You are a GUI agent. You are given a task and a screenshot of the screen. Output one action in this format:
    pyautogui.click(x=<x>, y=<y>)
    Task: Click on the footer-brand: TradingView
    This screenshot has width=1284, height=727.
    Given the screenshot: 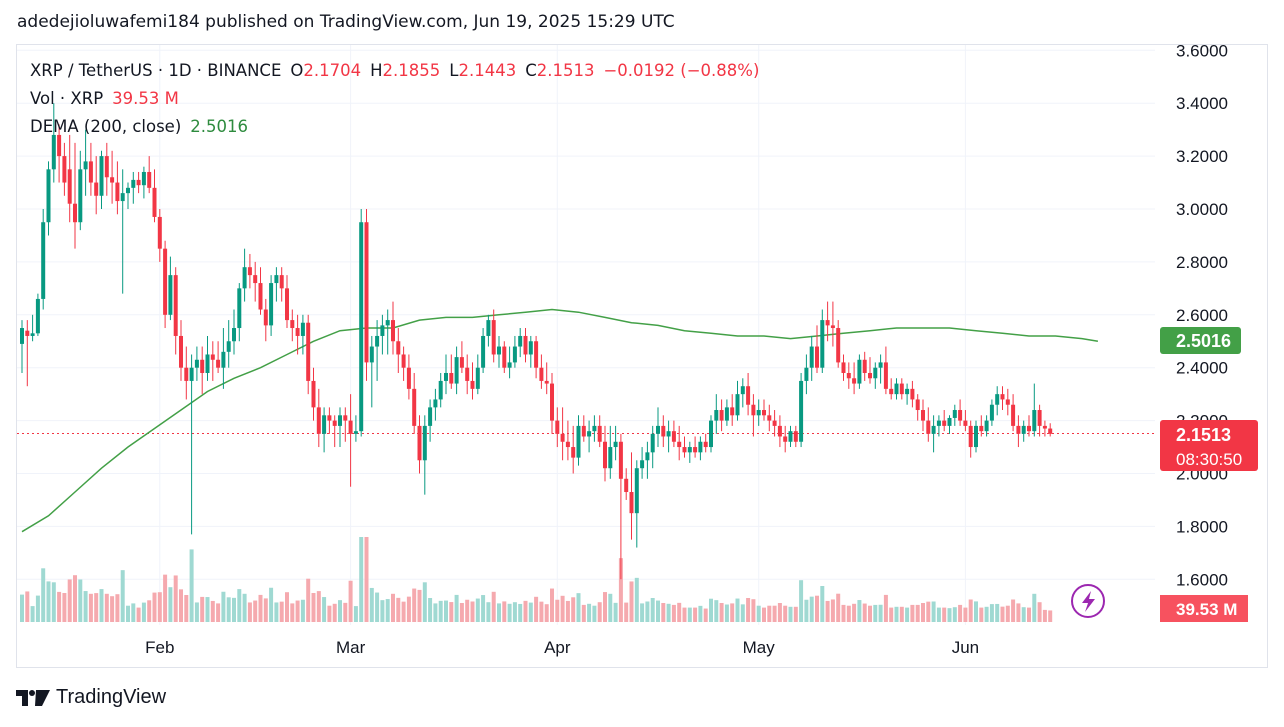 What is the action you would take?
    pyautogui.click(x=91, y=697)
    